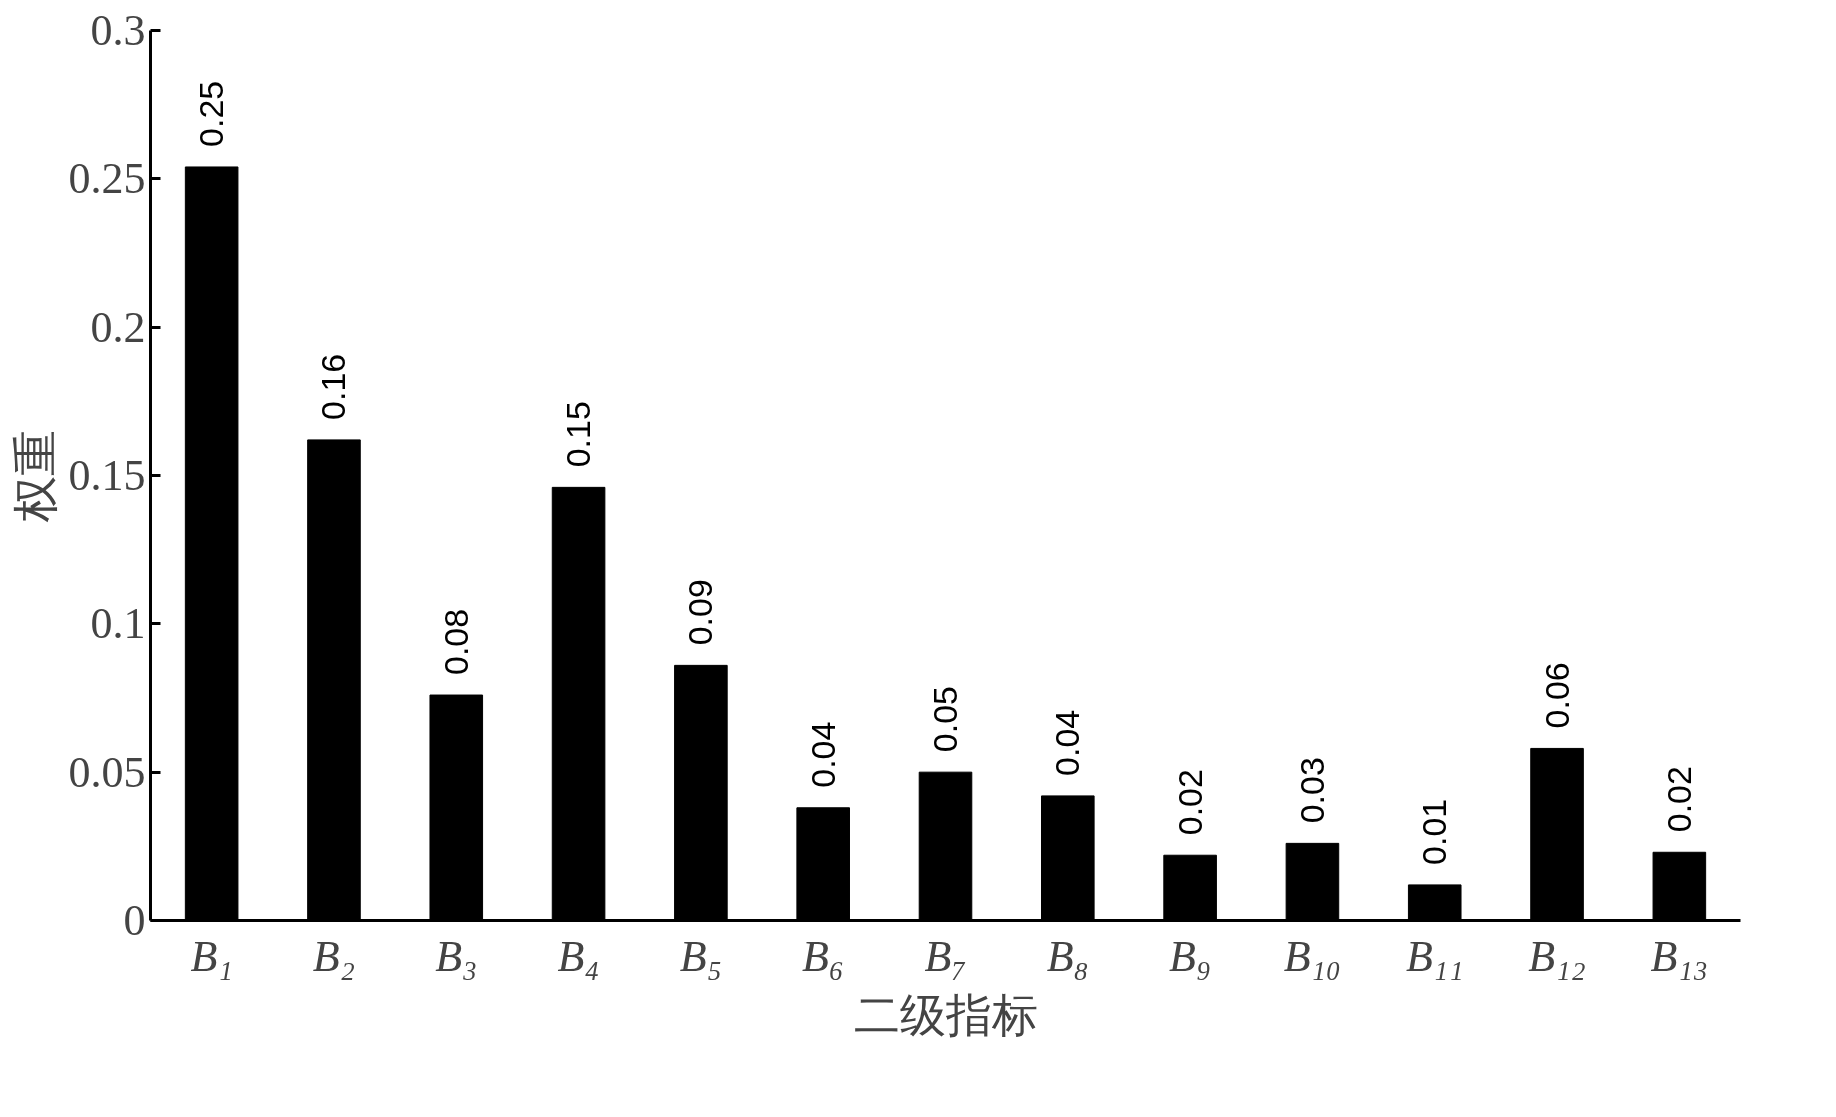 The height and width of the screenshot is (1117, 1836). I want to click on x-tick-label: B₅, so click(700, 956).